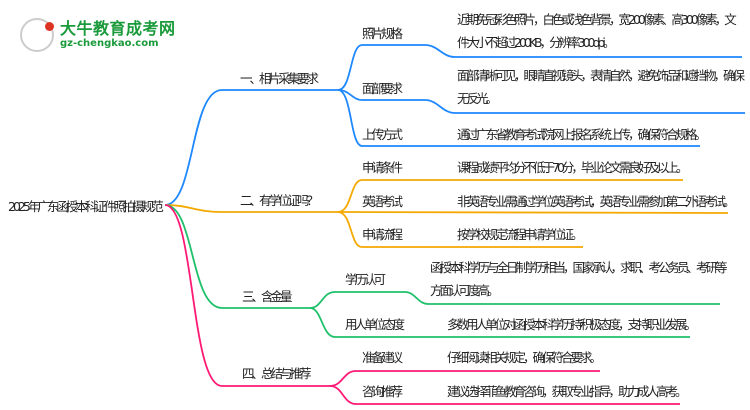 The width and height of the screenshot is (750, 410). I want to click on connector-branch2-leaf3, so click(460, 229).